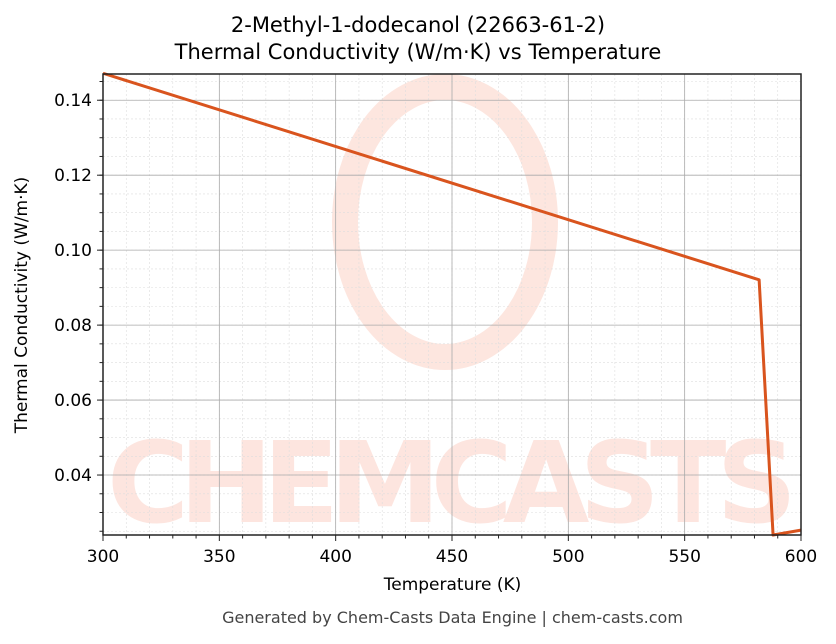  I want to click on x-tick-label: 400, so click(335, 557).